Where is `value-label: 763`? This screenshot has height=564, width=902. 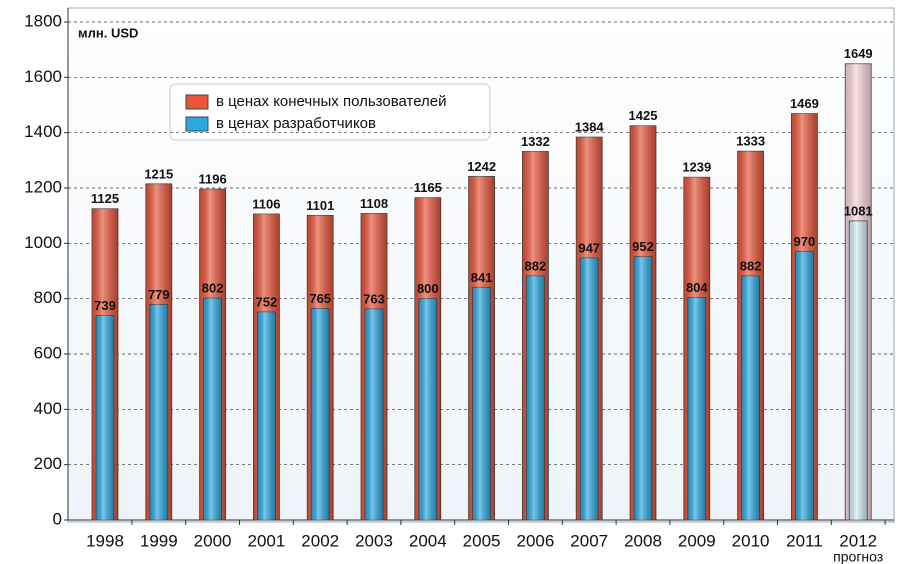 value-label: 763 is located at coordinates (374, 298).